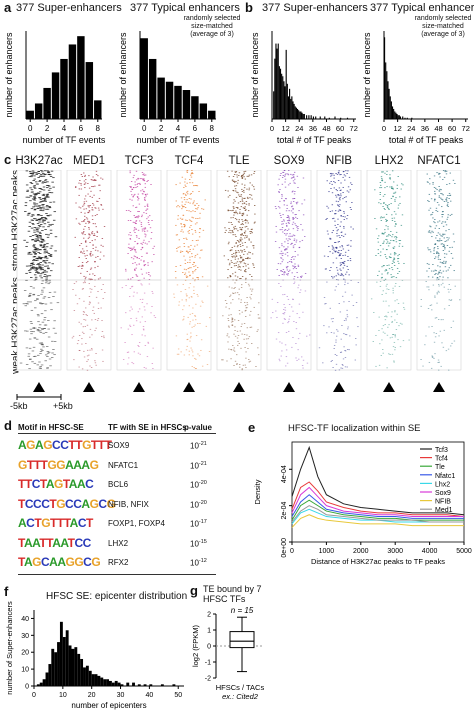 Image resolution: width=474 pixels, height=711 pixels. I want to click on panel-b-right-x-tick-label: 24, so click(411, 128).